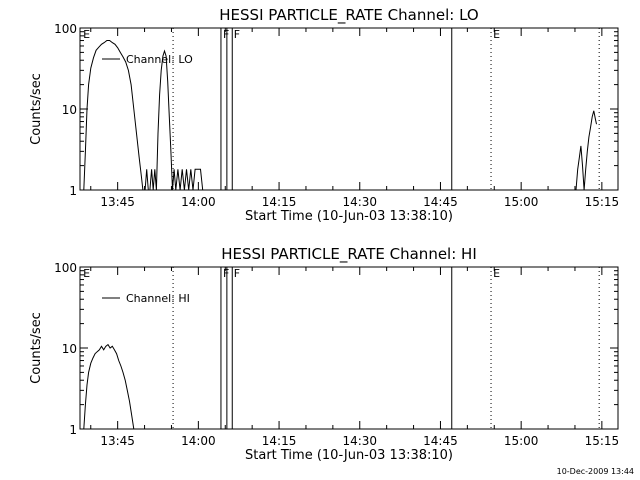  I want to click on chart-title: HESSI PARTICLE_RATE Channel: LO, so click(348, 15).